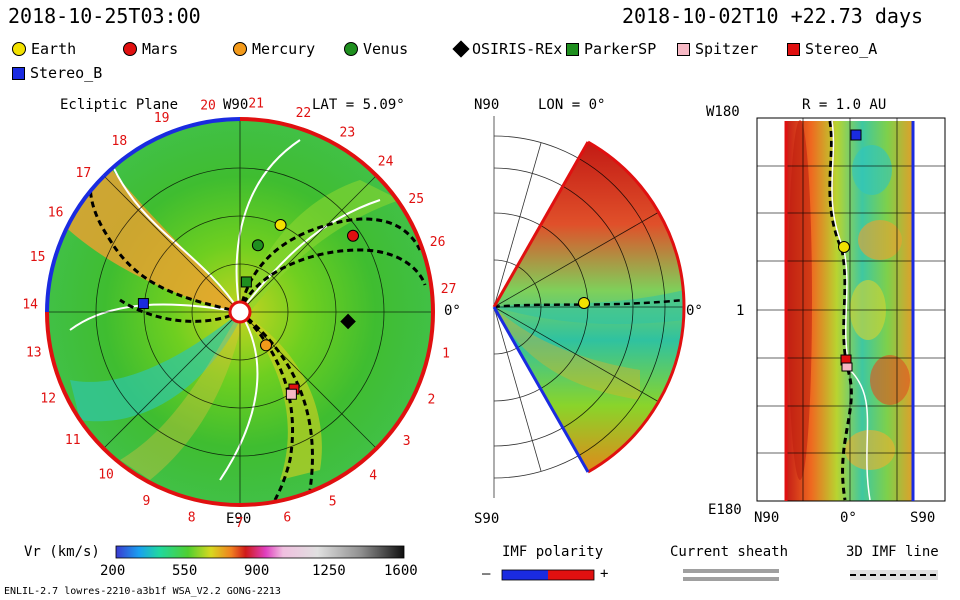 The width and height of the screenshot is (960, 600). Describe the element at coordinates (62, 552) in the screenshot. I see `colorbar-label: Vr (km/s)` at that location.